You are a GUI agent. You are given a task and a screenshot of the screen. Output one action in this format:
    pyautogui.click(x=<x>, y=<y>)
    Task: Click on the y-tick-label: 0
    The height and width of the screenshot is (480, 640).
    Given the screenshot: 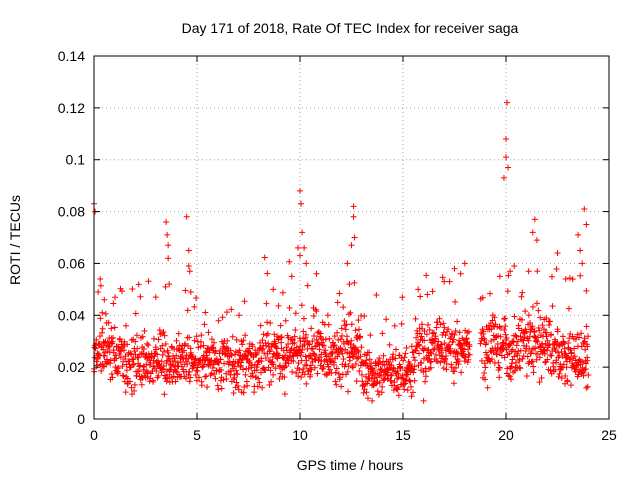 What is the action you would take?
    pyautogui.click(x=81, y=419)
    